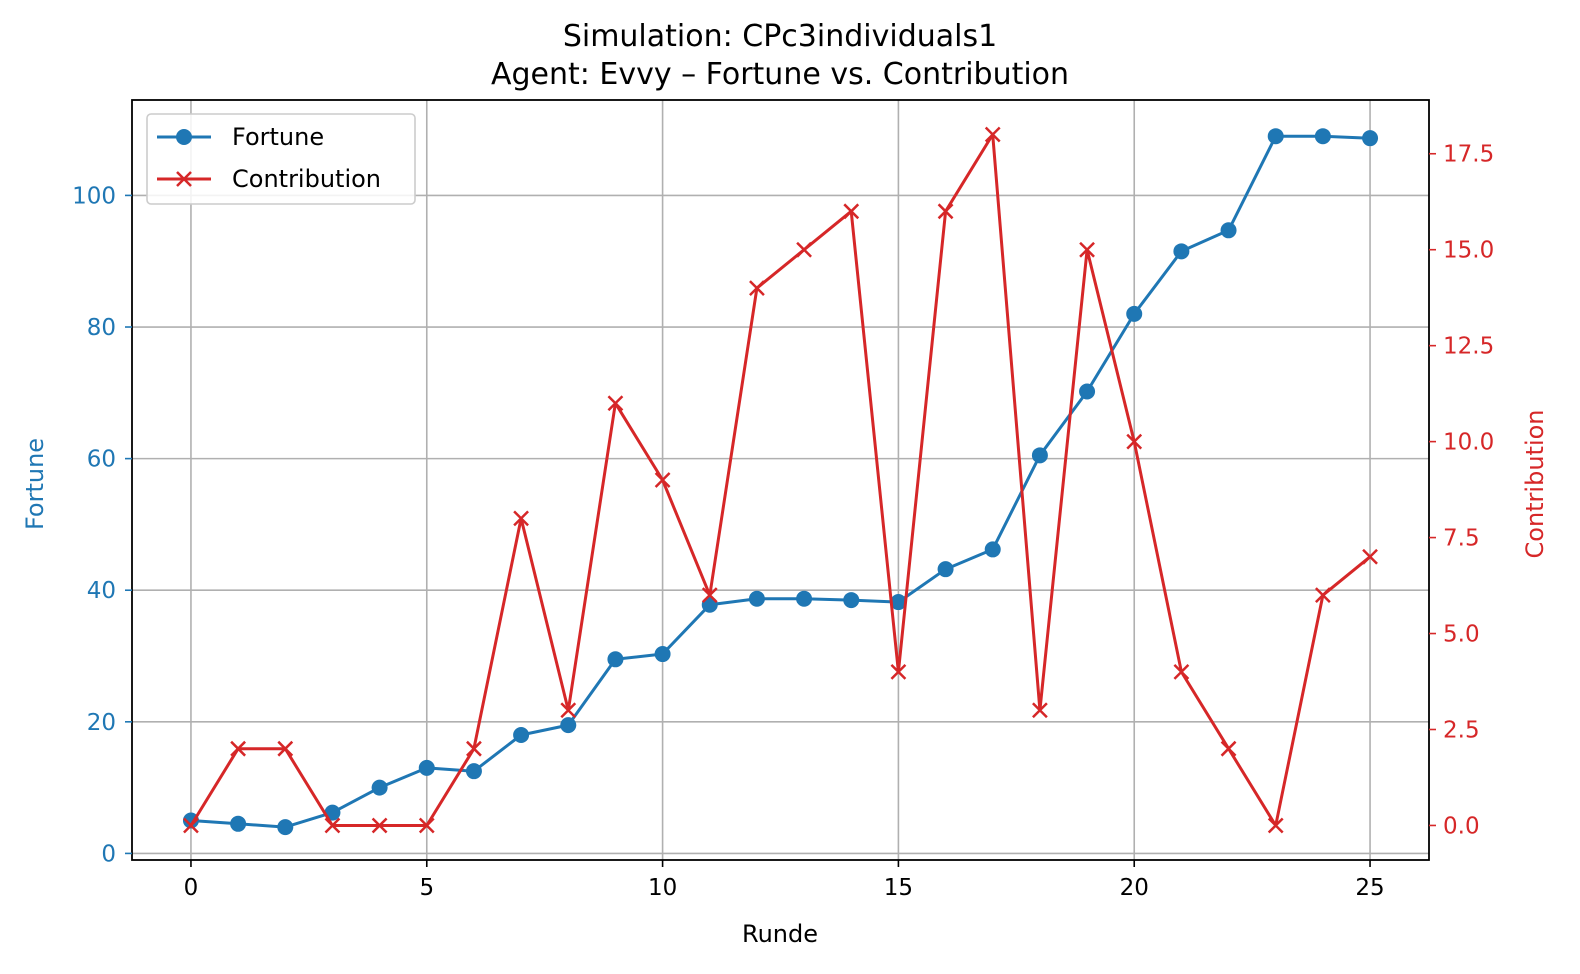  What do you see at coordinates (780, 36) in the screenshot?
I see `chart-title-line1: Simulation: CPc3individuals1` at bounding box center [780, 36].